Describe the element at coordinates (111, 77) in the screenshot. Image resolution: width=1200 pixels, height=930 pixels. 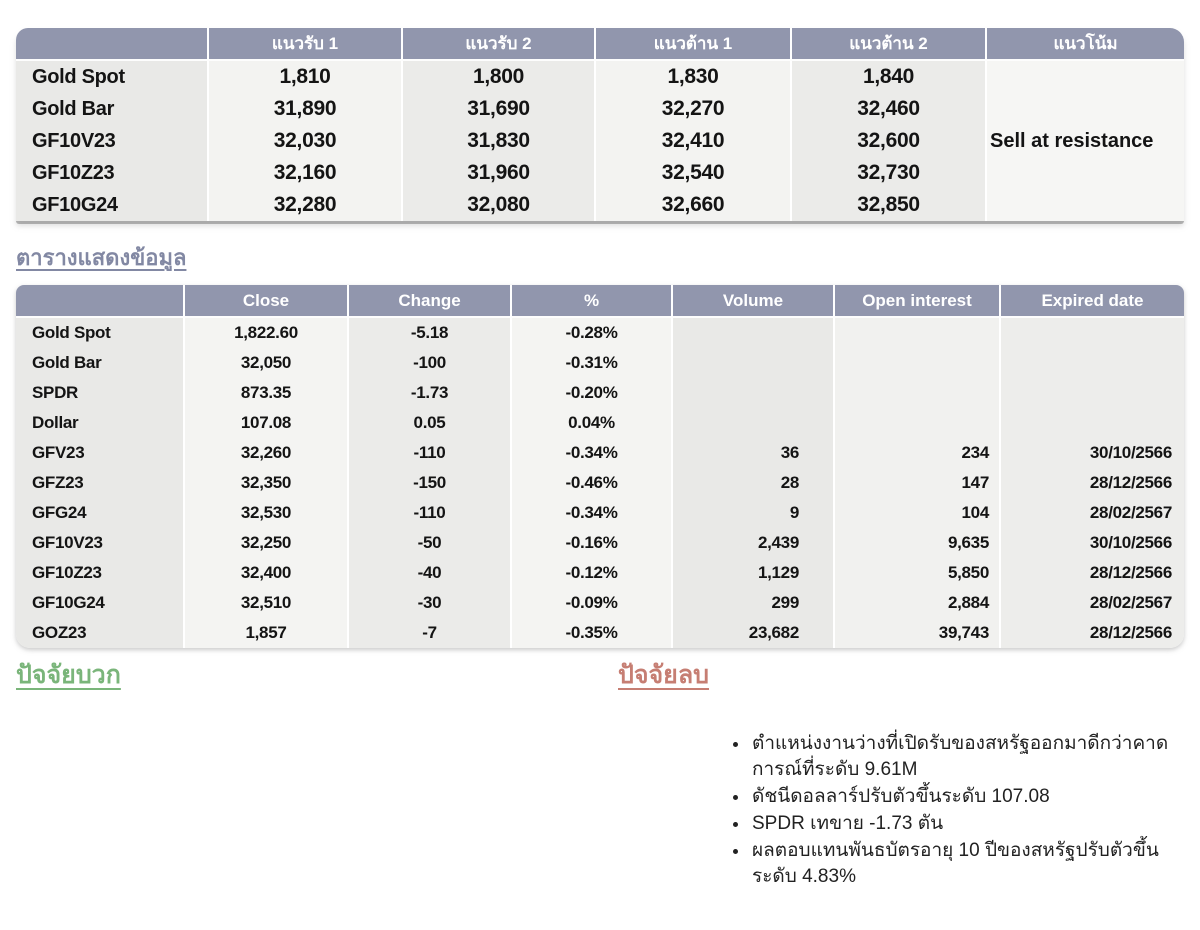
I see `asset-label: Gold Spot` at that location.